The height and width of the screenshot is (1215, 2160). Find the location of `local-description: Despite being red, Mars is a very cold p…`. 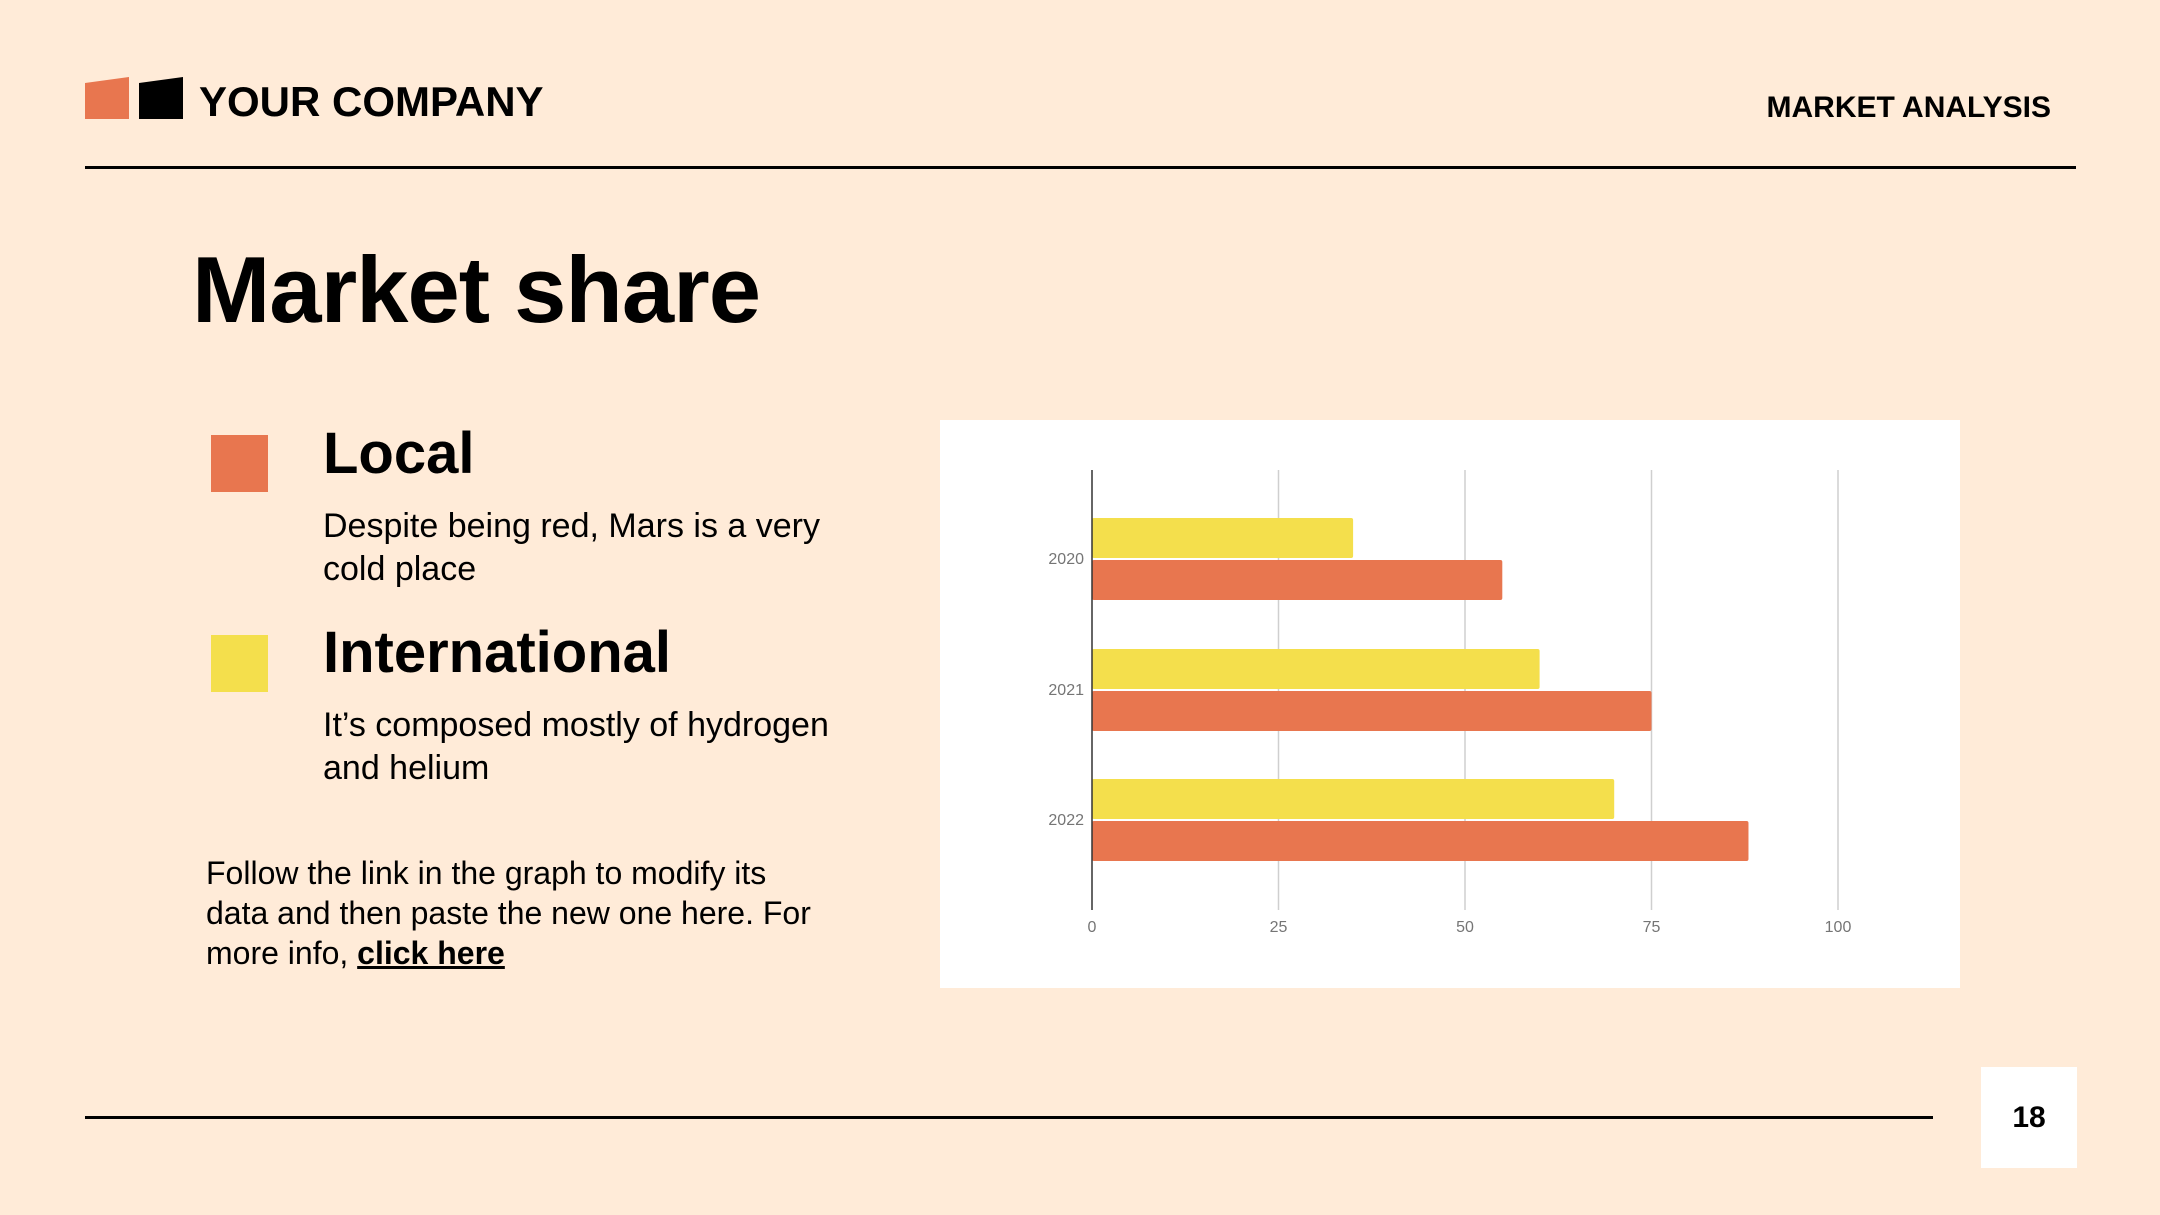

local-description: Despite being red, Mars is a very cold p… is located at coordinates (571, 547).